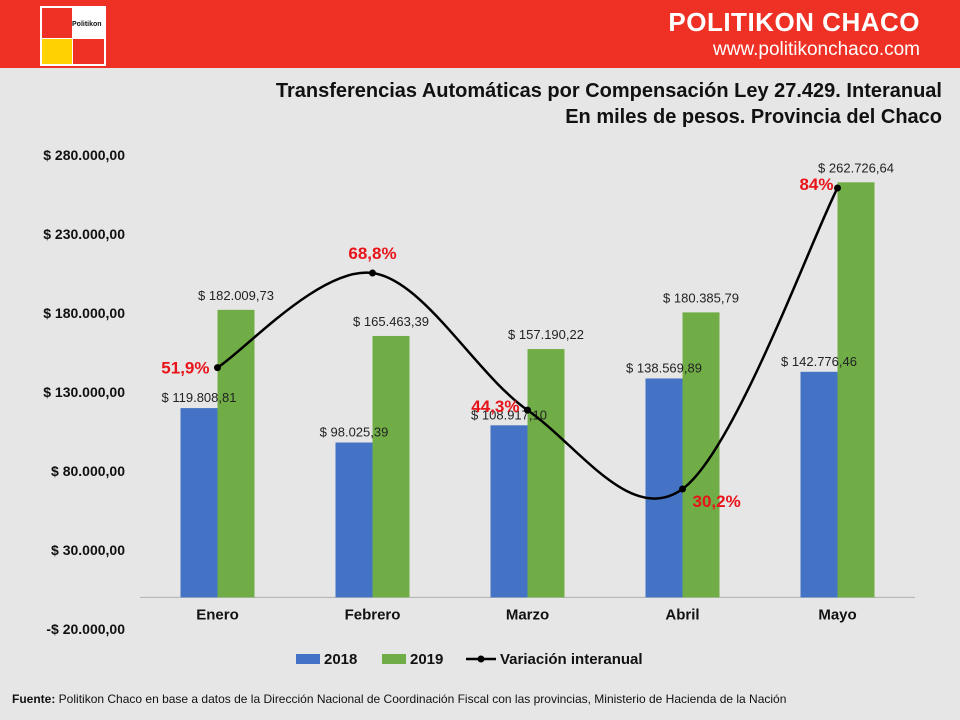 Image resolution: width=960 pixels, height=720 pixels. I want to click on data-label-2018: $ 119.808,81, so click(199, 397).